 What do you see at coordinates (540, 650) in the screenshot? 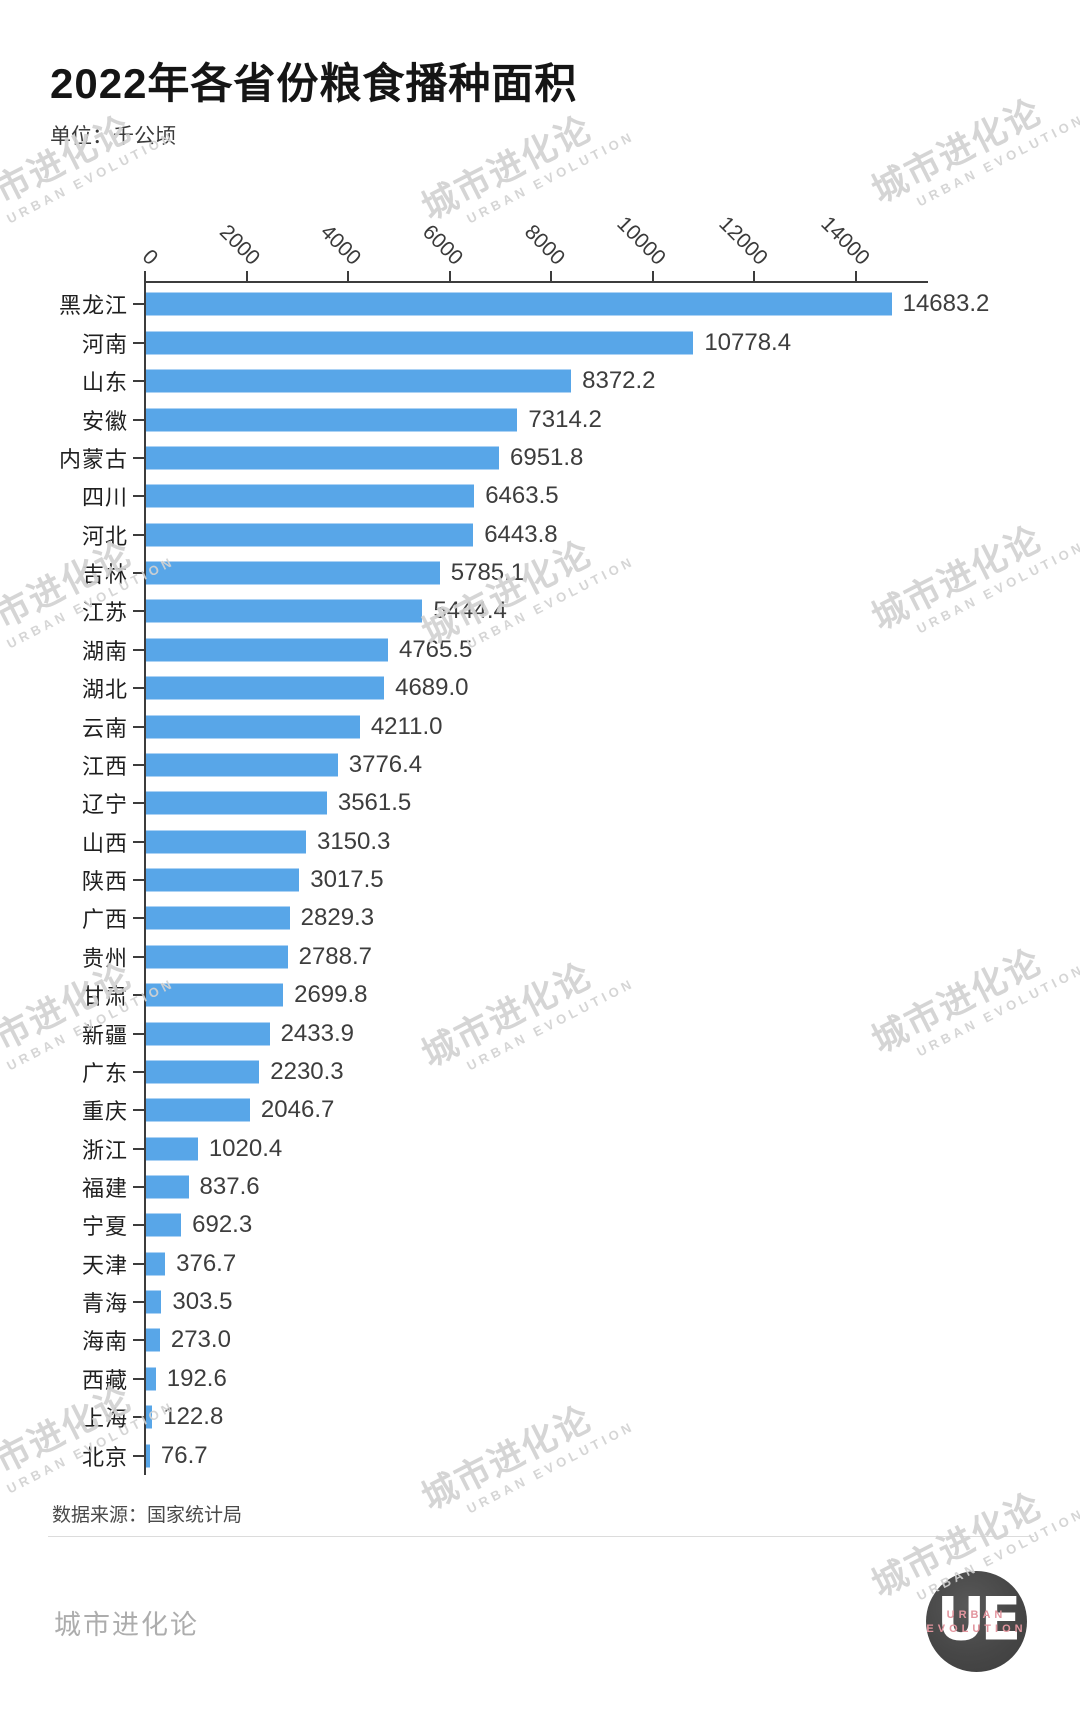
I see `bar-row: 湖南 4765.5` at bounding box center [540, 650].